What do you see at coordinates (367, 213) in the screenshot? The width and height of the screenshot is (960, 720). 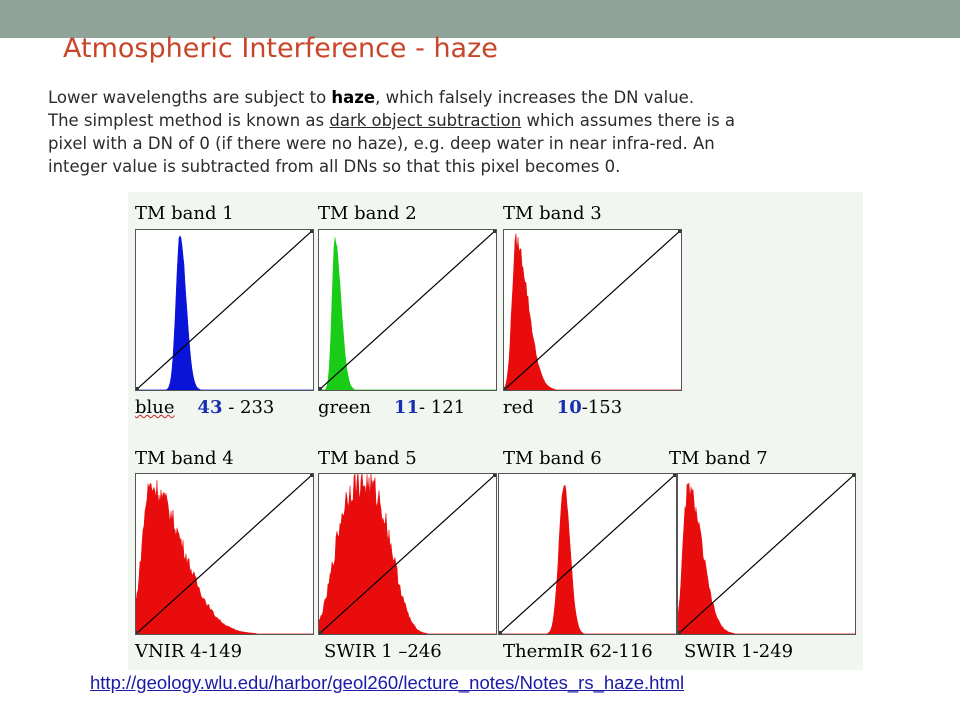 I see `band-2-title: TM band 2` at bounding box center [367, 213].